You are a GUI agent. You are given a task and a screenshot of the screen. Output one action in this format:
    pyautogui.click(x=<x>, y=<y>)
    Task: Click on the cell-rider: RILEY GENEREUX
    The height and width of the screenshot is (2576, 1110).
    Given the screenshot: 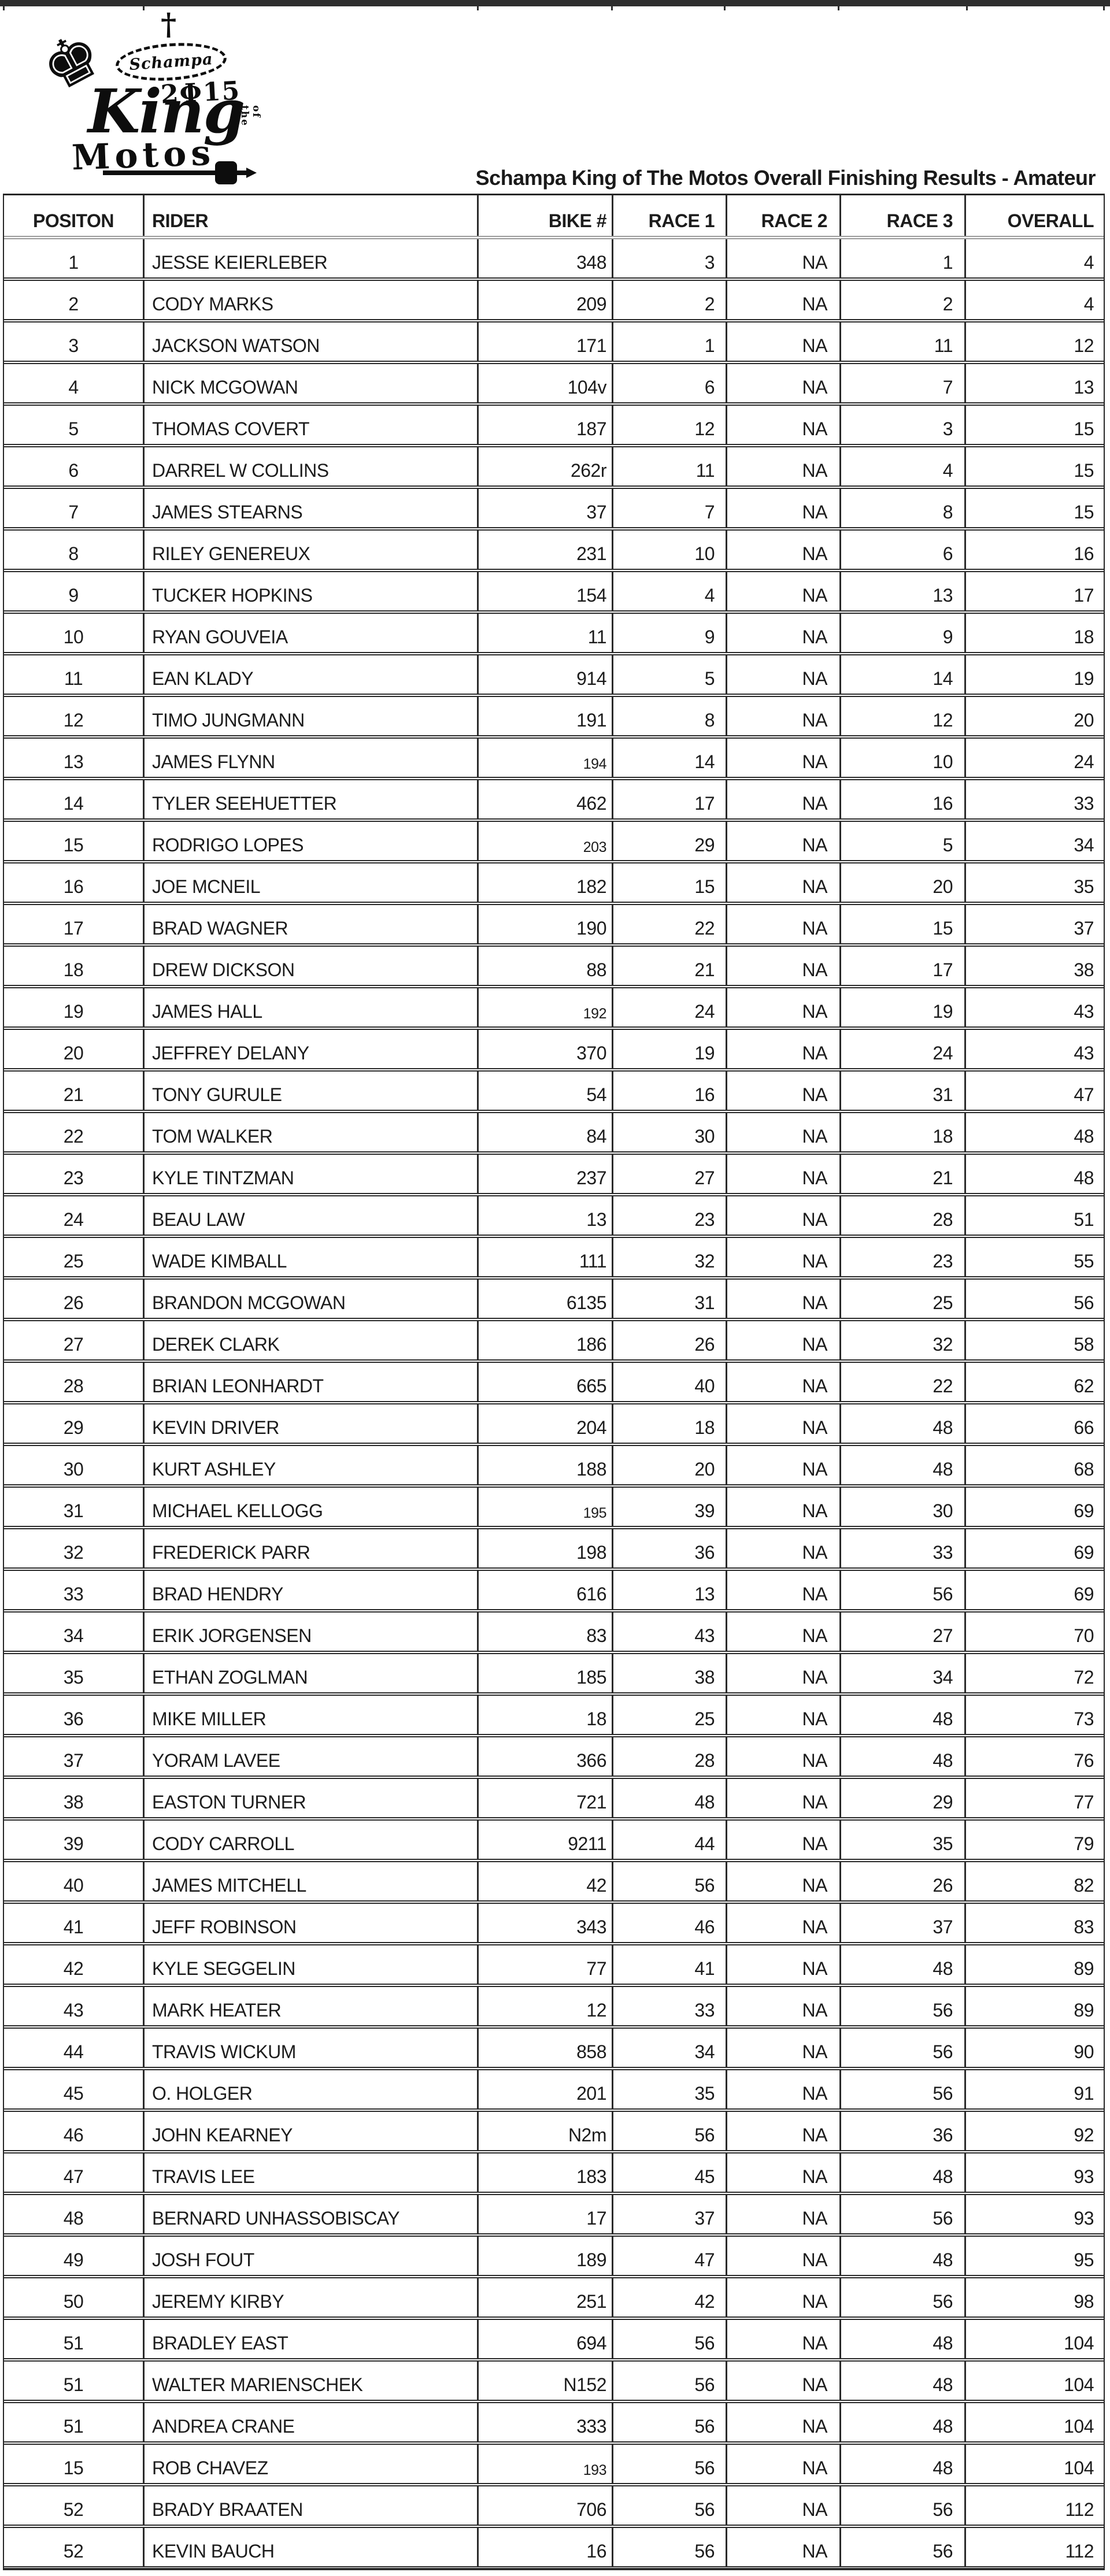 What is the action you would take?
    pyautogui.click(x=312, y=550)
    